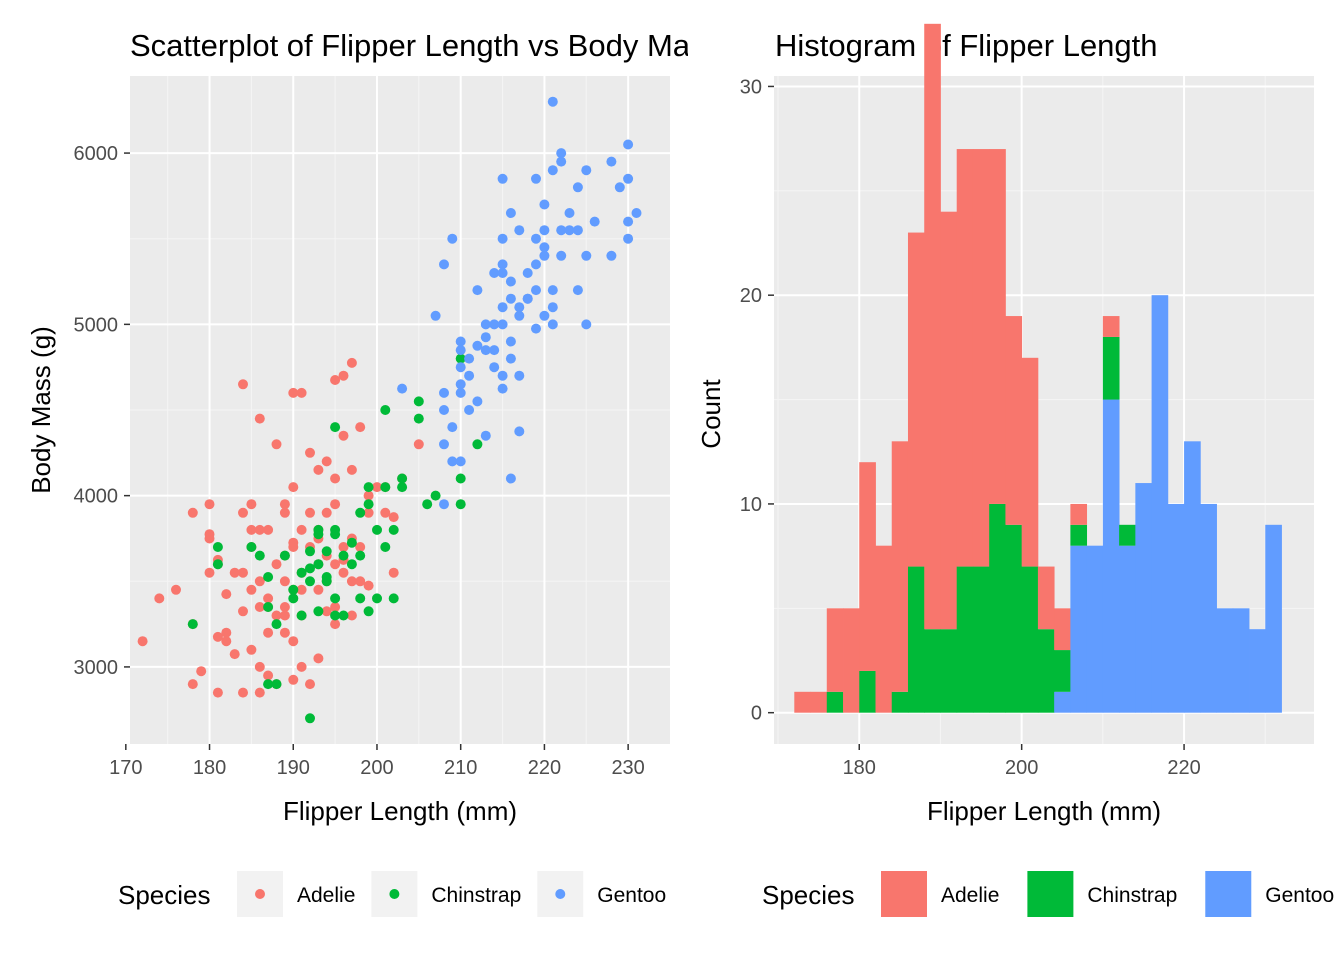 This screenshot has width=1344, height=960. Describe the element at coordinates (446, 894) in the screenshot. I see `scatter-legend-item-chinstrap: Chinstrap` at that location.